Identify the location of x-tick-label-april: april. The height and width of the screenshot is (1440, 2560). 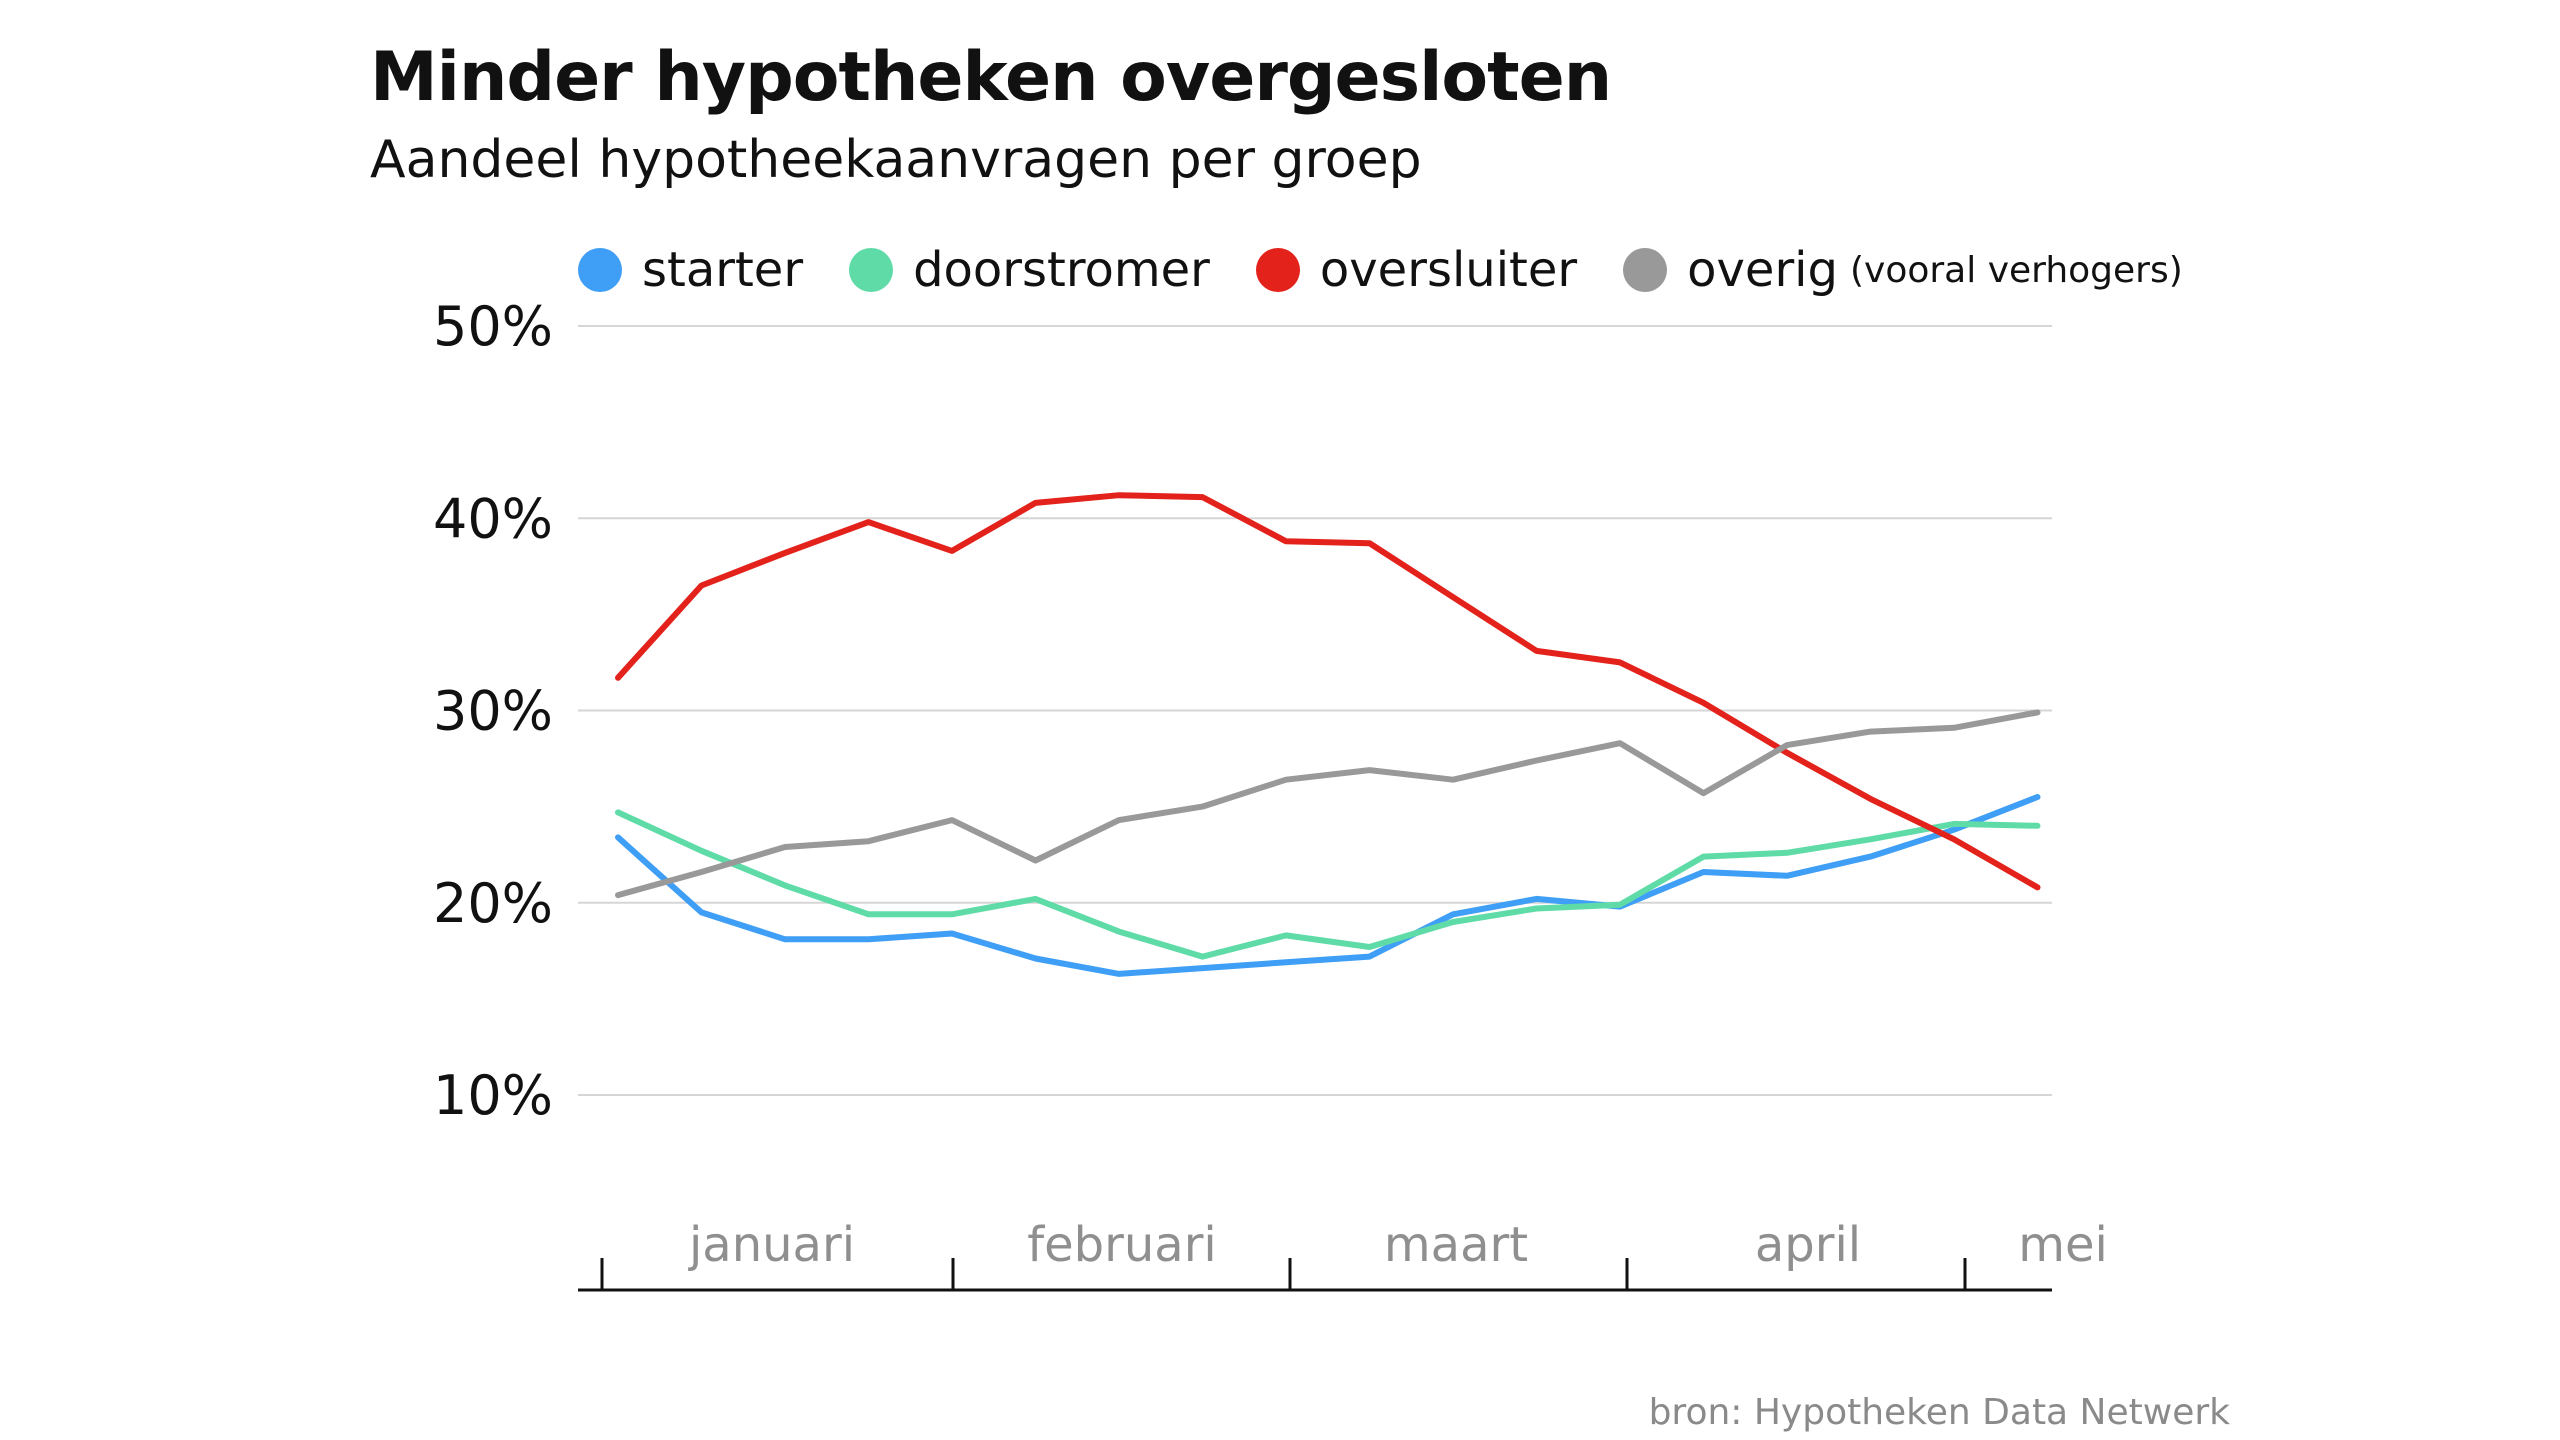
(1808, 1245).